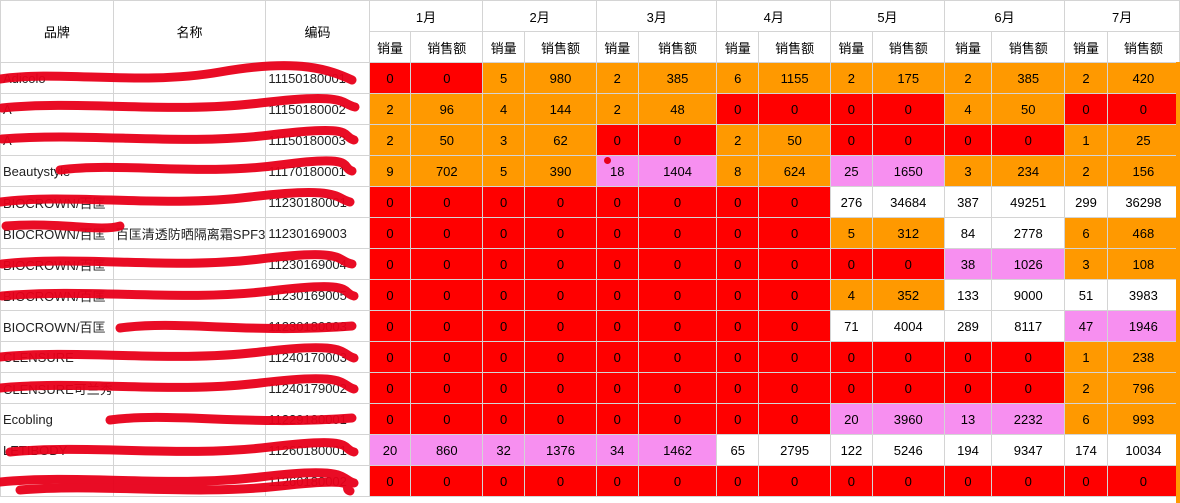 This screenshot has height=503, width=1180. I want to click on header-month-7: 7月, so click(1122, 16).